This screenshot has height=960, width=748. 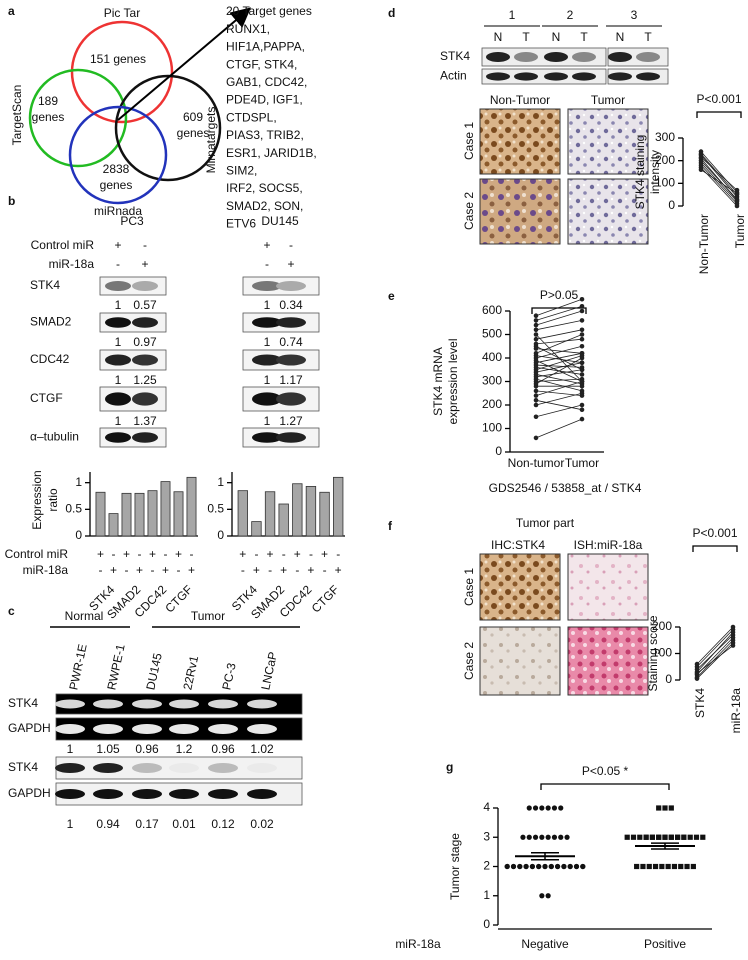 I want to click on y-tick-label: 3, so click(x=486, y=836).